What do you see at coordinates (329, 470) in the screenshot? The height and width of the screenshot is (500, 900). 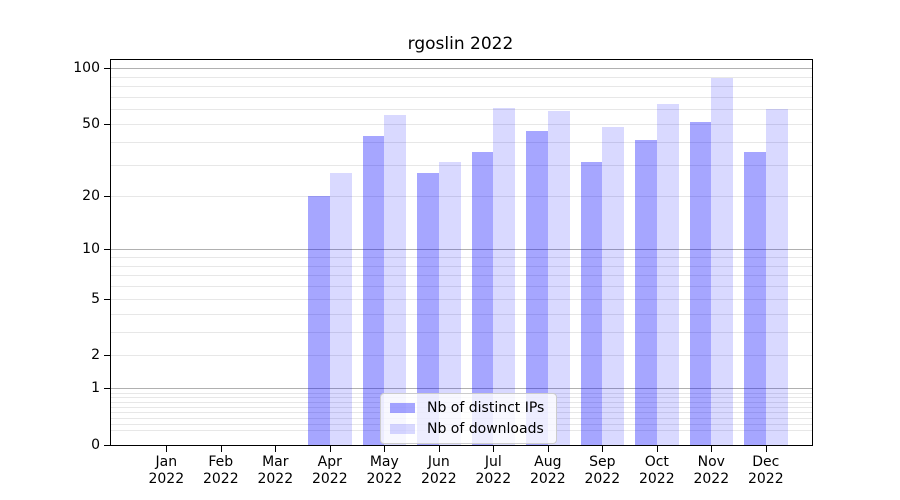 I see `x-tick-label: Apr 2022` at bounding box center [329, 470].